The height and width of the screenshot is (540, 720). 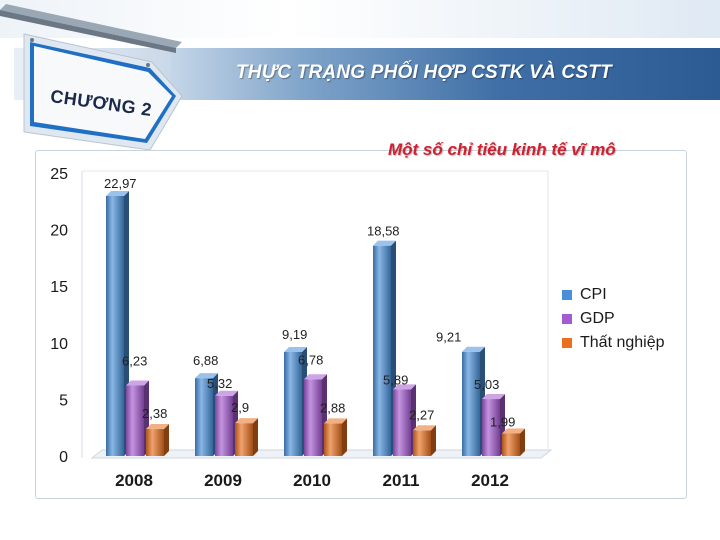 I want to click on data-label: 6,23, so click(x=134, y=360).